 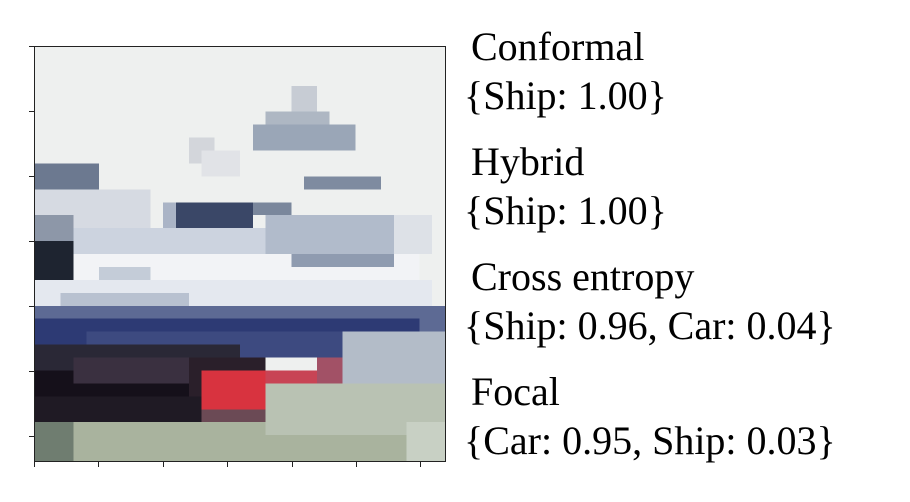 I want to click on method-entry-conformal: Conformal {Ship: 1.00}, so click(x=684, y=71).